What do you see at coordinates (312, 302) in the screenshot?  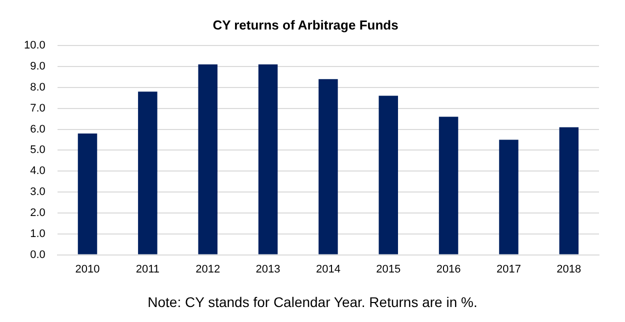 I see `text: Note: CY stands for Calendar Year. Returns are in %.` at bounding box center [312, 302].